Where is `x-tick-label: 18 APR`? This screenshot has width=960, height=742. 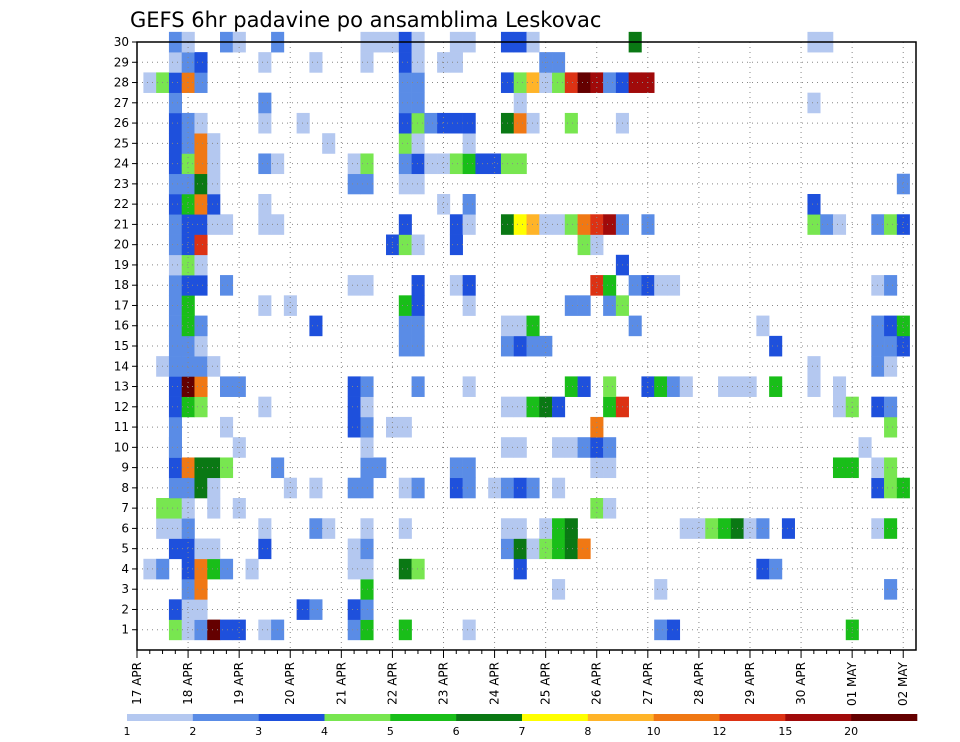 x-tick-label: 18 APR is located at coordinates (188, 683).